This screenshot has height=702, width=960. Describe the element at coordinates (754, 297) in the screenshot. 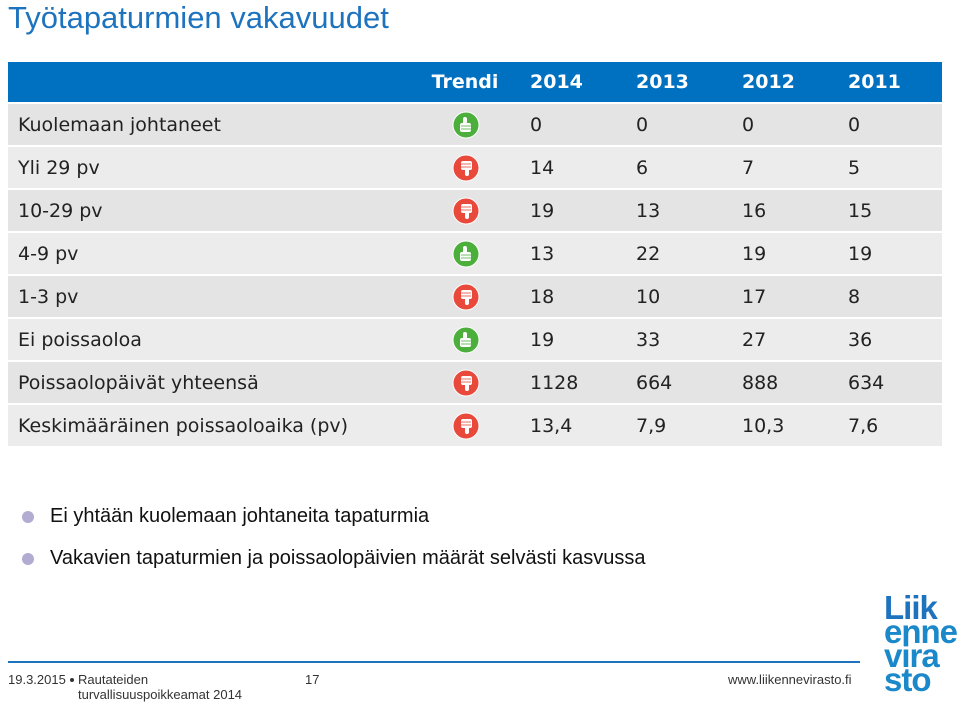

I see `value-cell: 17` at that location.